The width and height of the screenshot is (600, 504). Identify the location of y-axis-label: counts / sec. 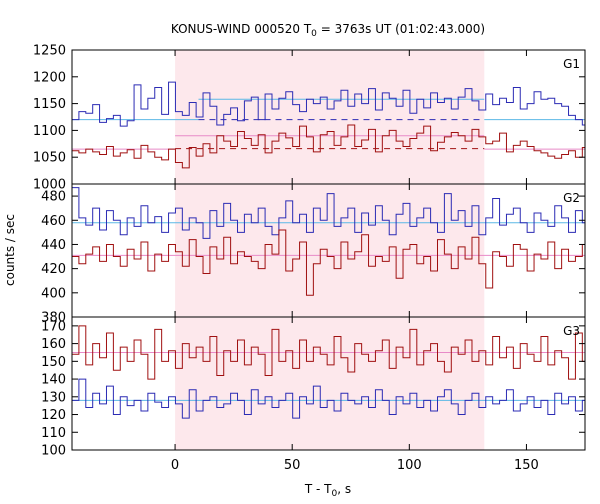
(10, 250).